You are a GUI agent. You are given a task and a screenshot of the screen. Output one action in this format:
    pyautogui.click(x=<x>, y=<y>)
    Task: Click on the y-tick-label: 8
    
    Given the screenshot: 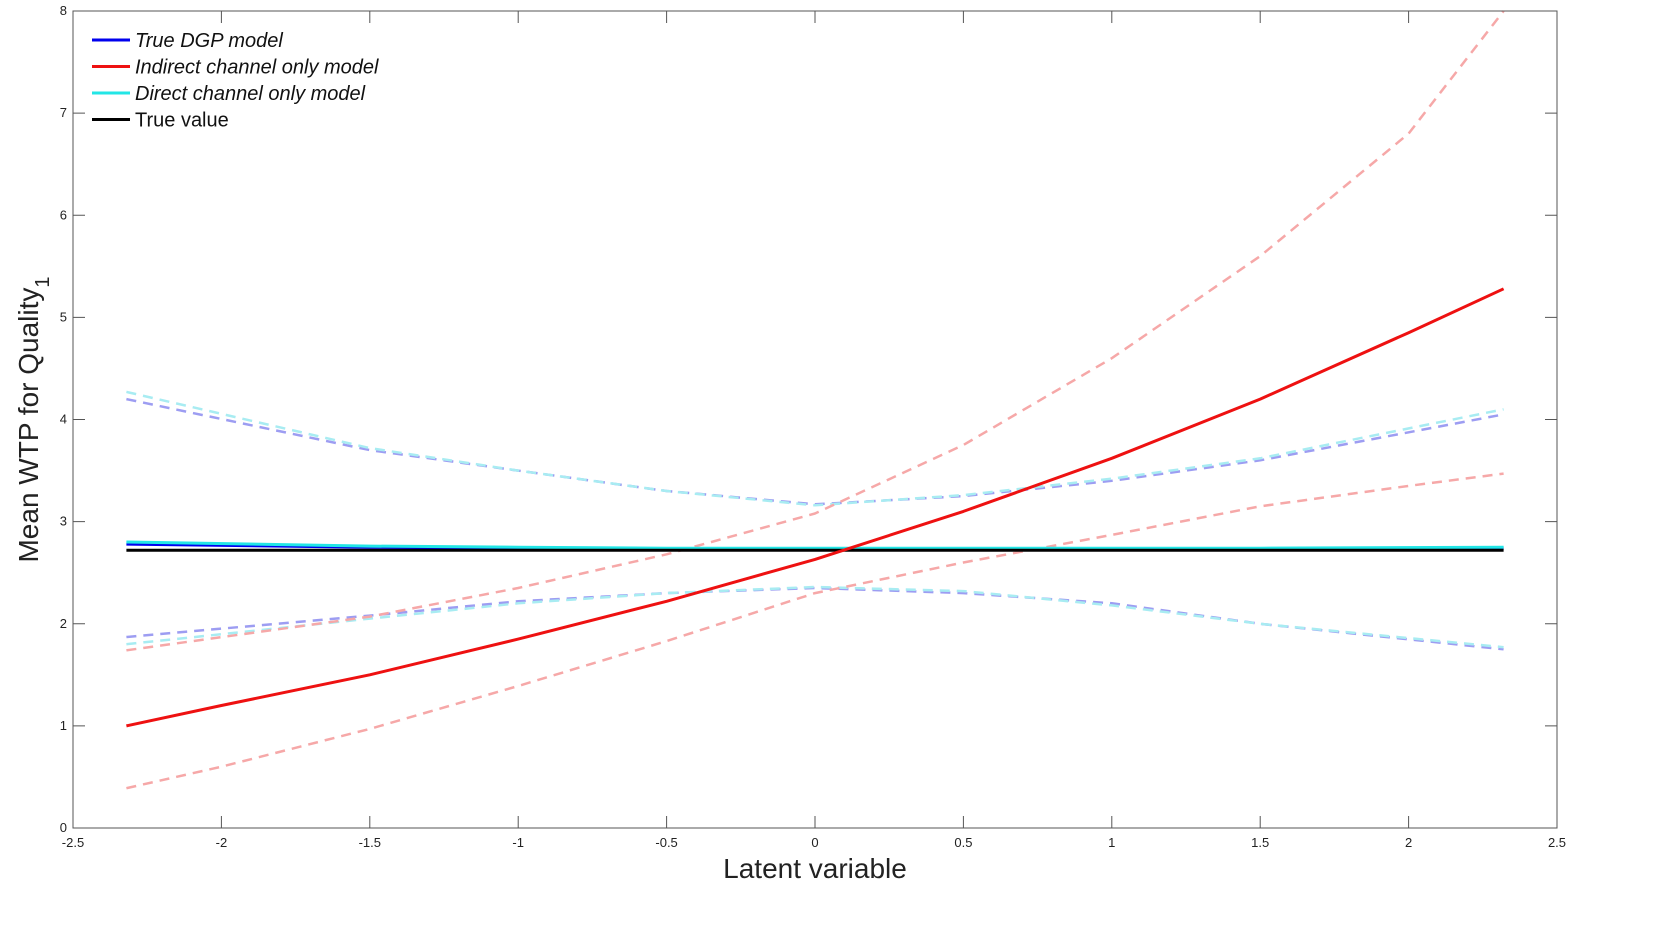 What is the action you would take?
    pyautogui.click(x=63, y=10)
    